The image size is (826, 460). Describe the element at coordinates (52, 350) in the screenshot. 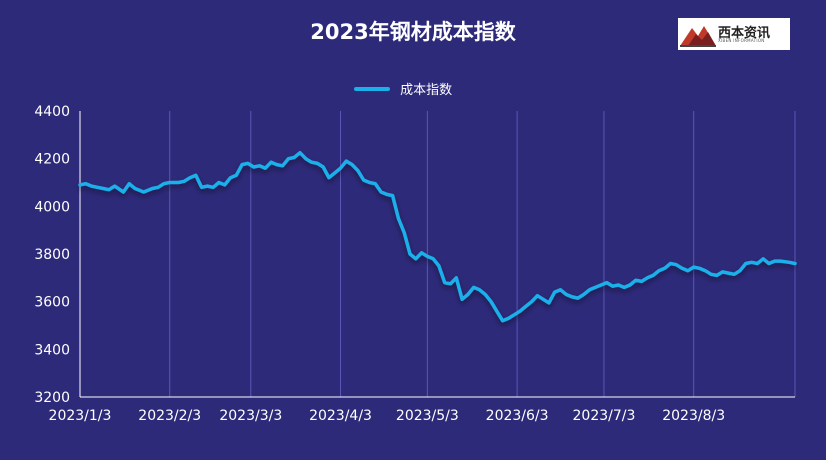

I see `y-tick-label: 3400` at that location.